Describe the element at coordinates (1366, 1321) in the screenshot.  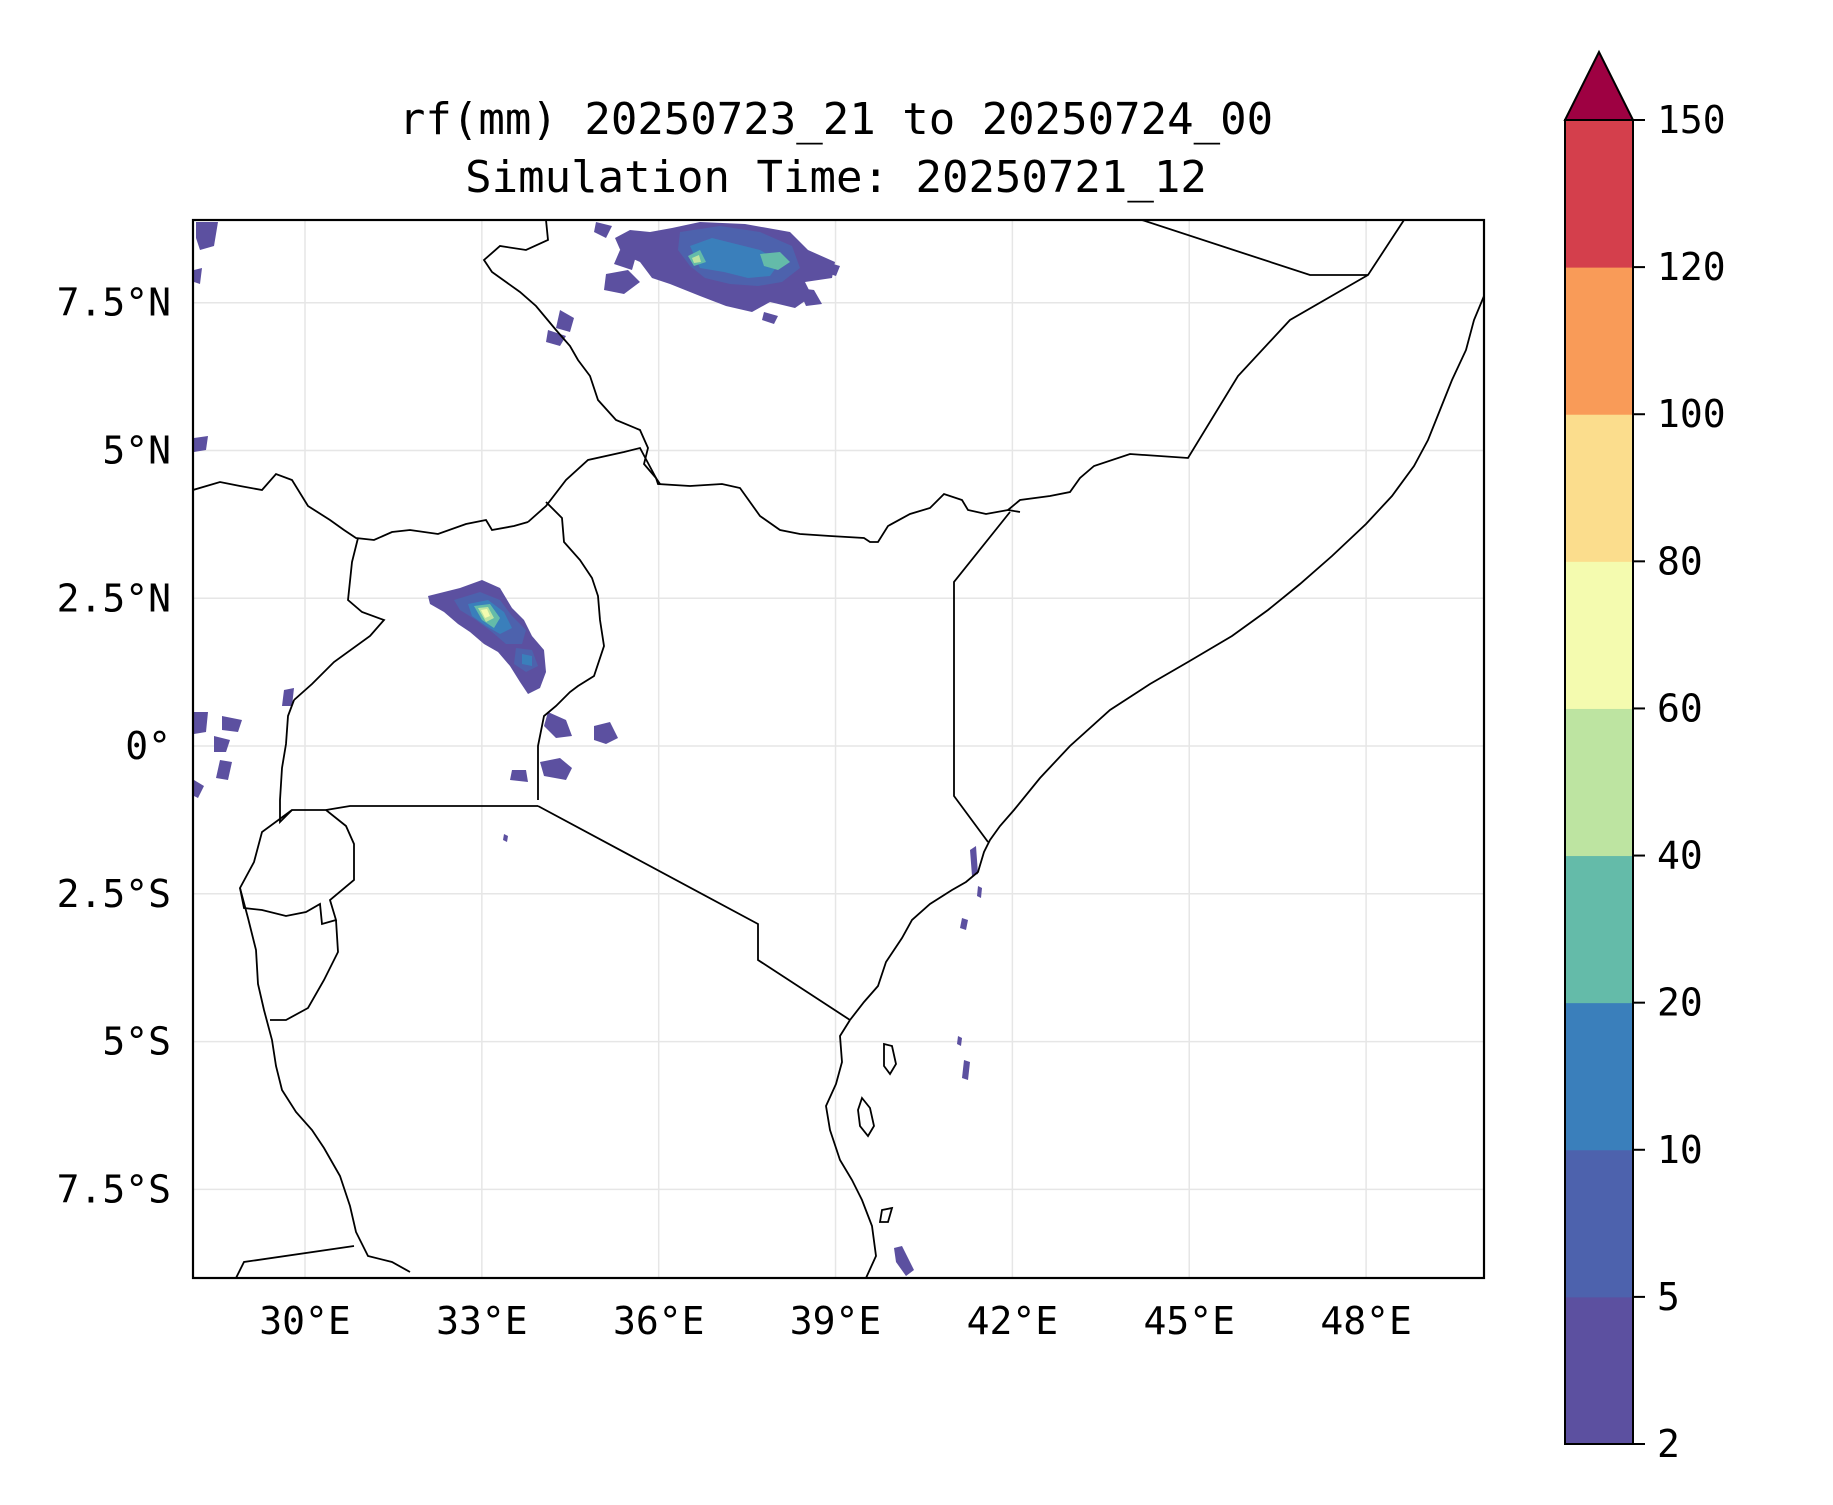
I see `lon-tick-label: 48°E` at that location.